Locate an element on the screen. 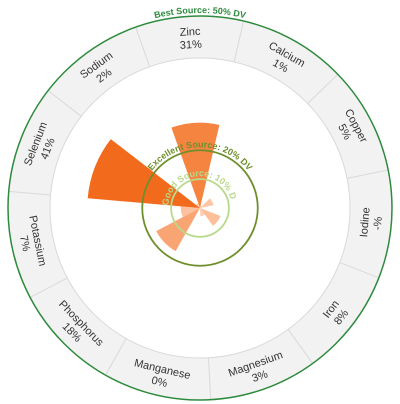  nutrient-value: 0% is located at coordinates (159, 382).